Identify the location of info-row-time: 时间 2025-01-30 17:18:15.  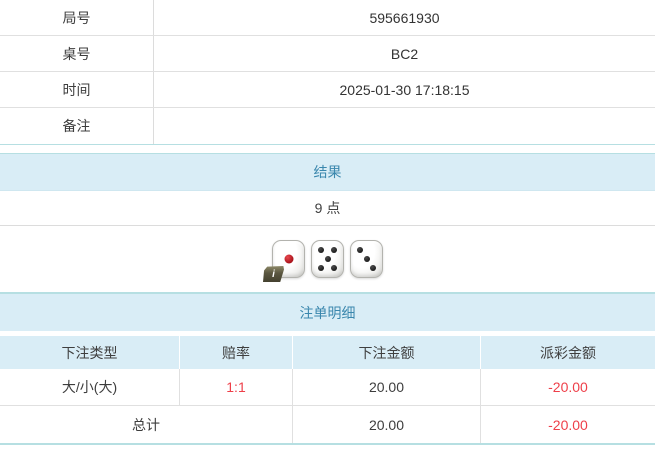
(327, 90).